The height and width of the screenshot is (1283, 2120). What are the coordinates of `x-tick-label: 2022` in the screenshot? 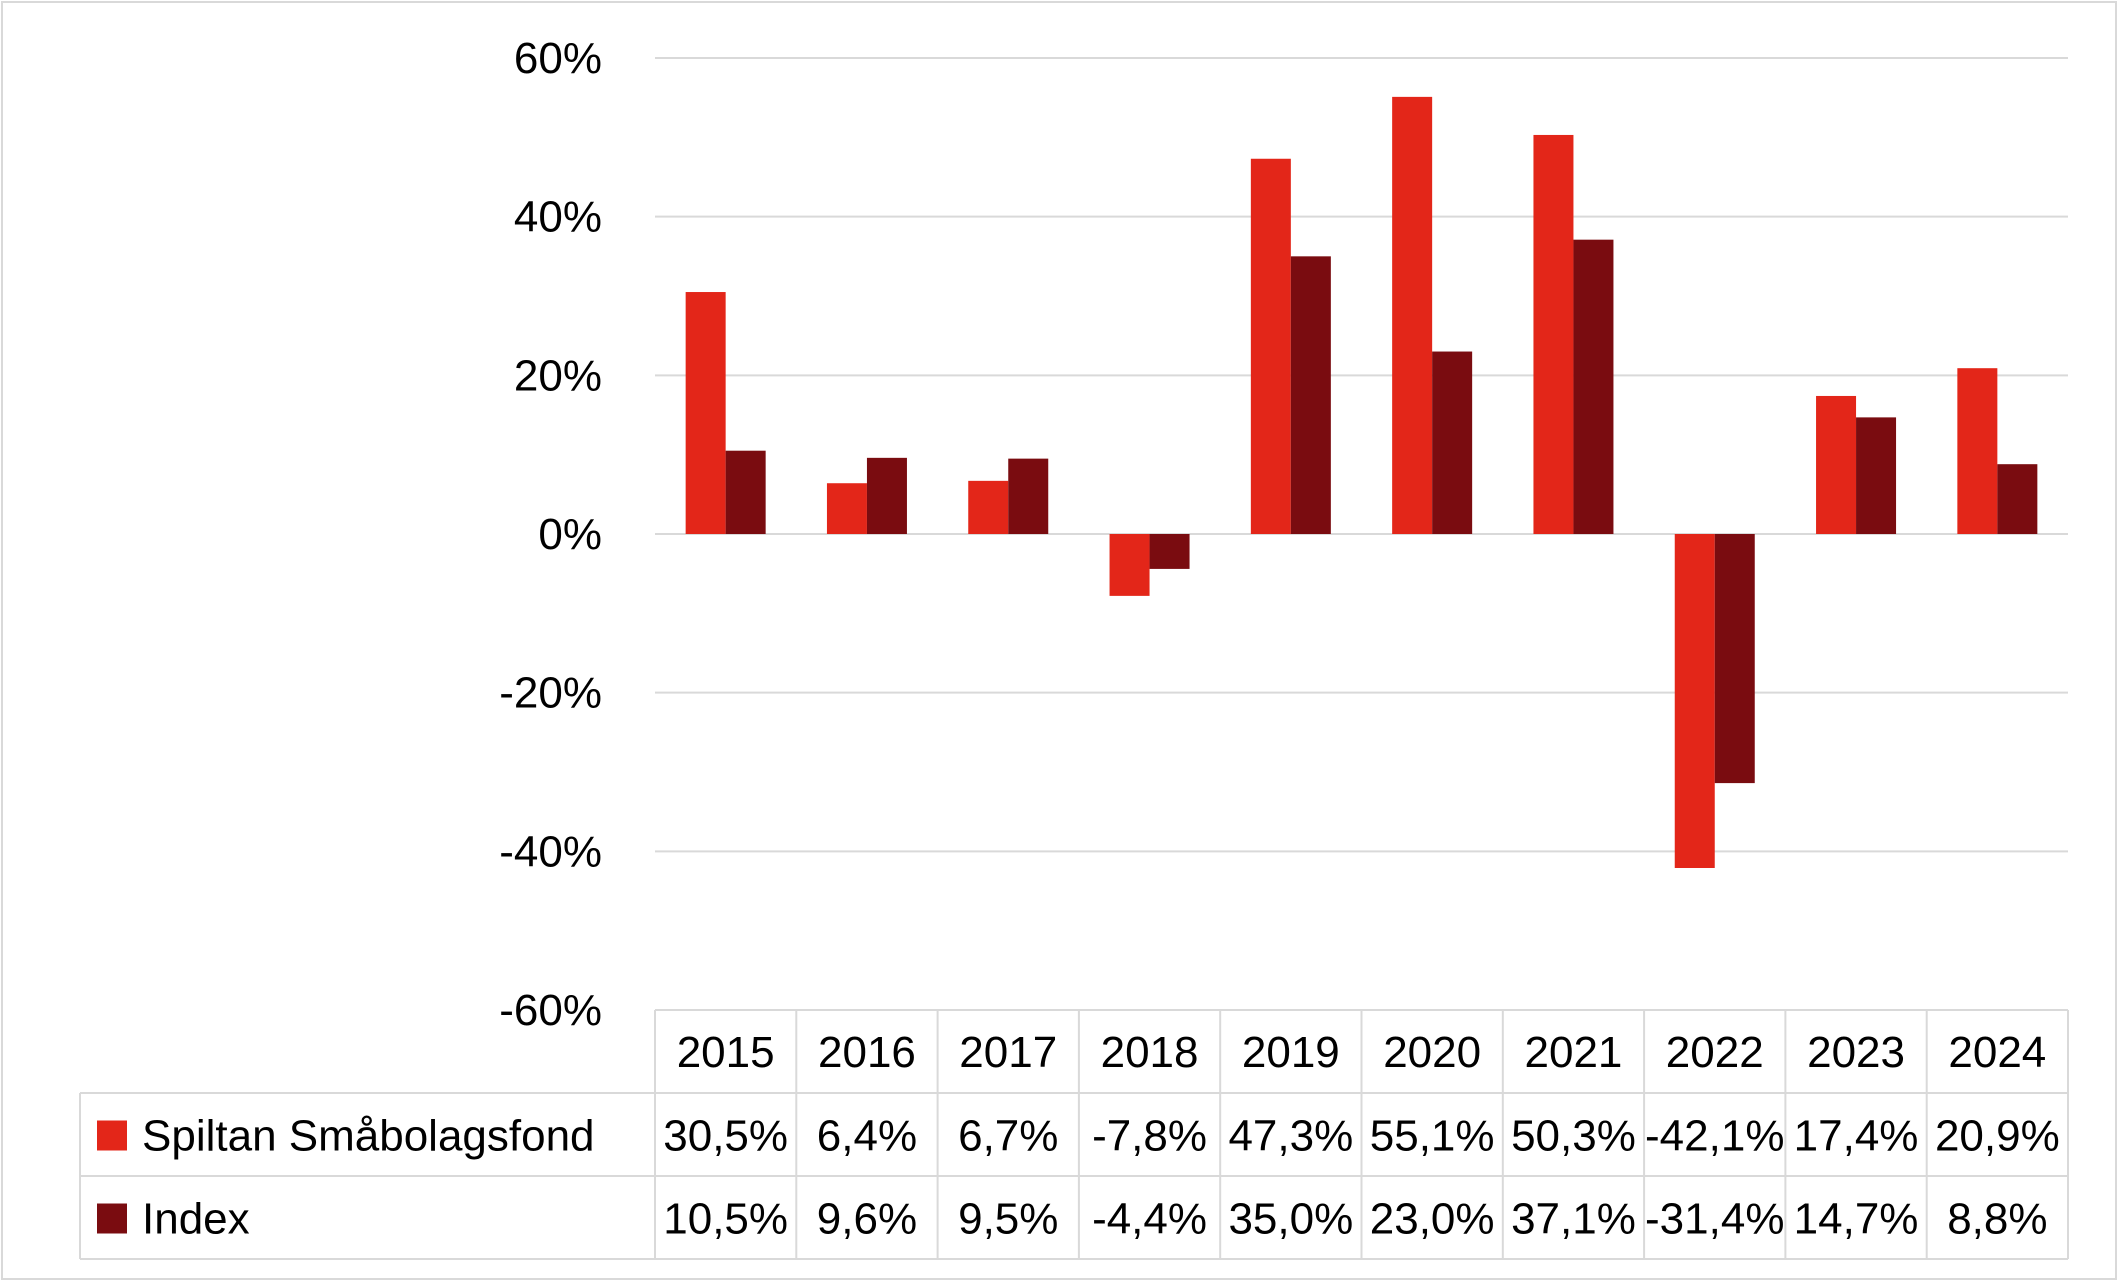 It's located at (1715, 1052).